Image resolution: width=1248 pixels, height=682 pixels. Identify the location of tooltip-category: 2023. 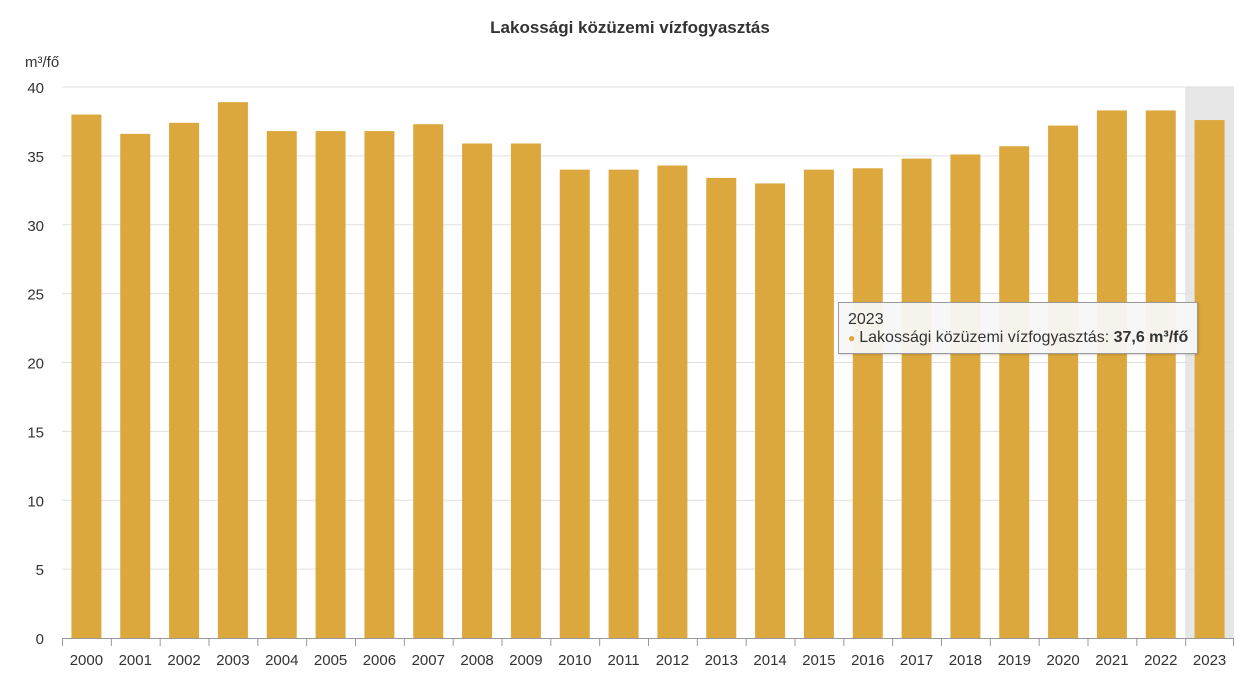
(866, 319).